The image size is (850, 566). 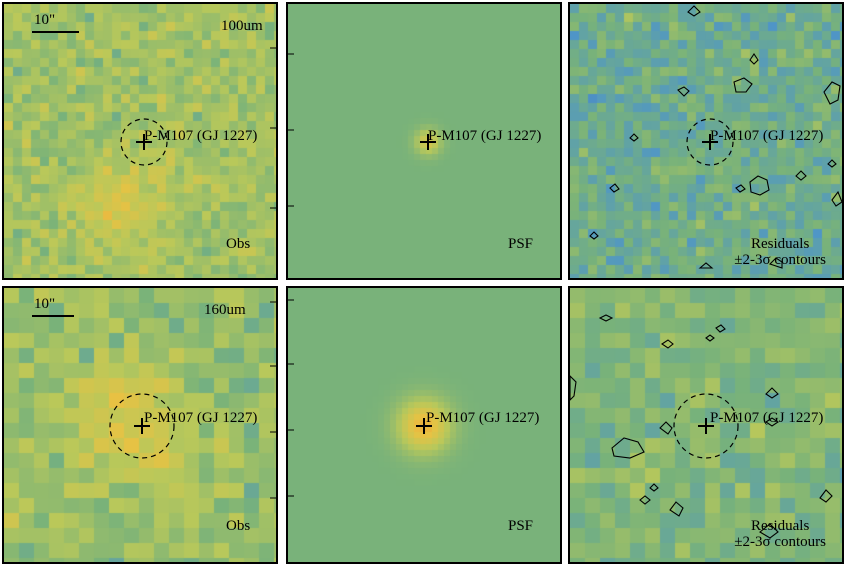 I want to click on overlay-160um-residuals, so click(x=701, y=426).